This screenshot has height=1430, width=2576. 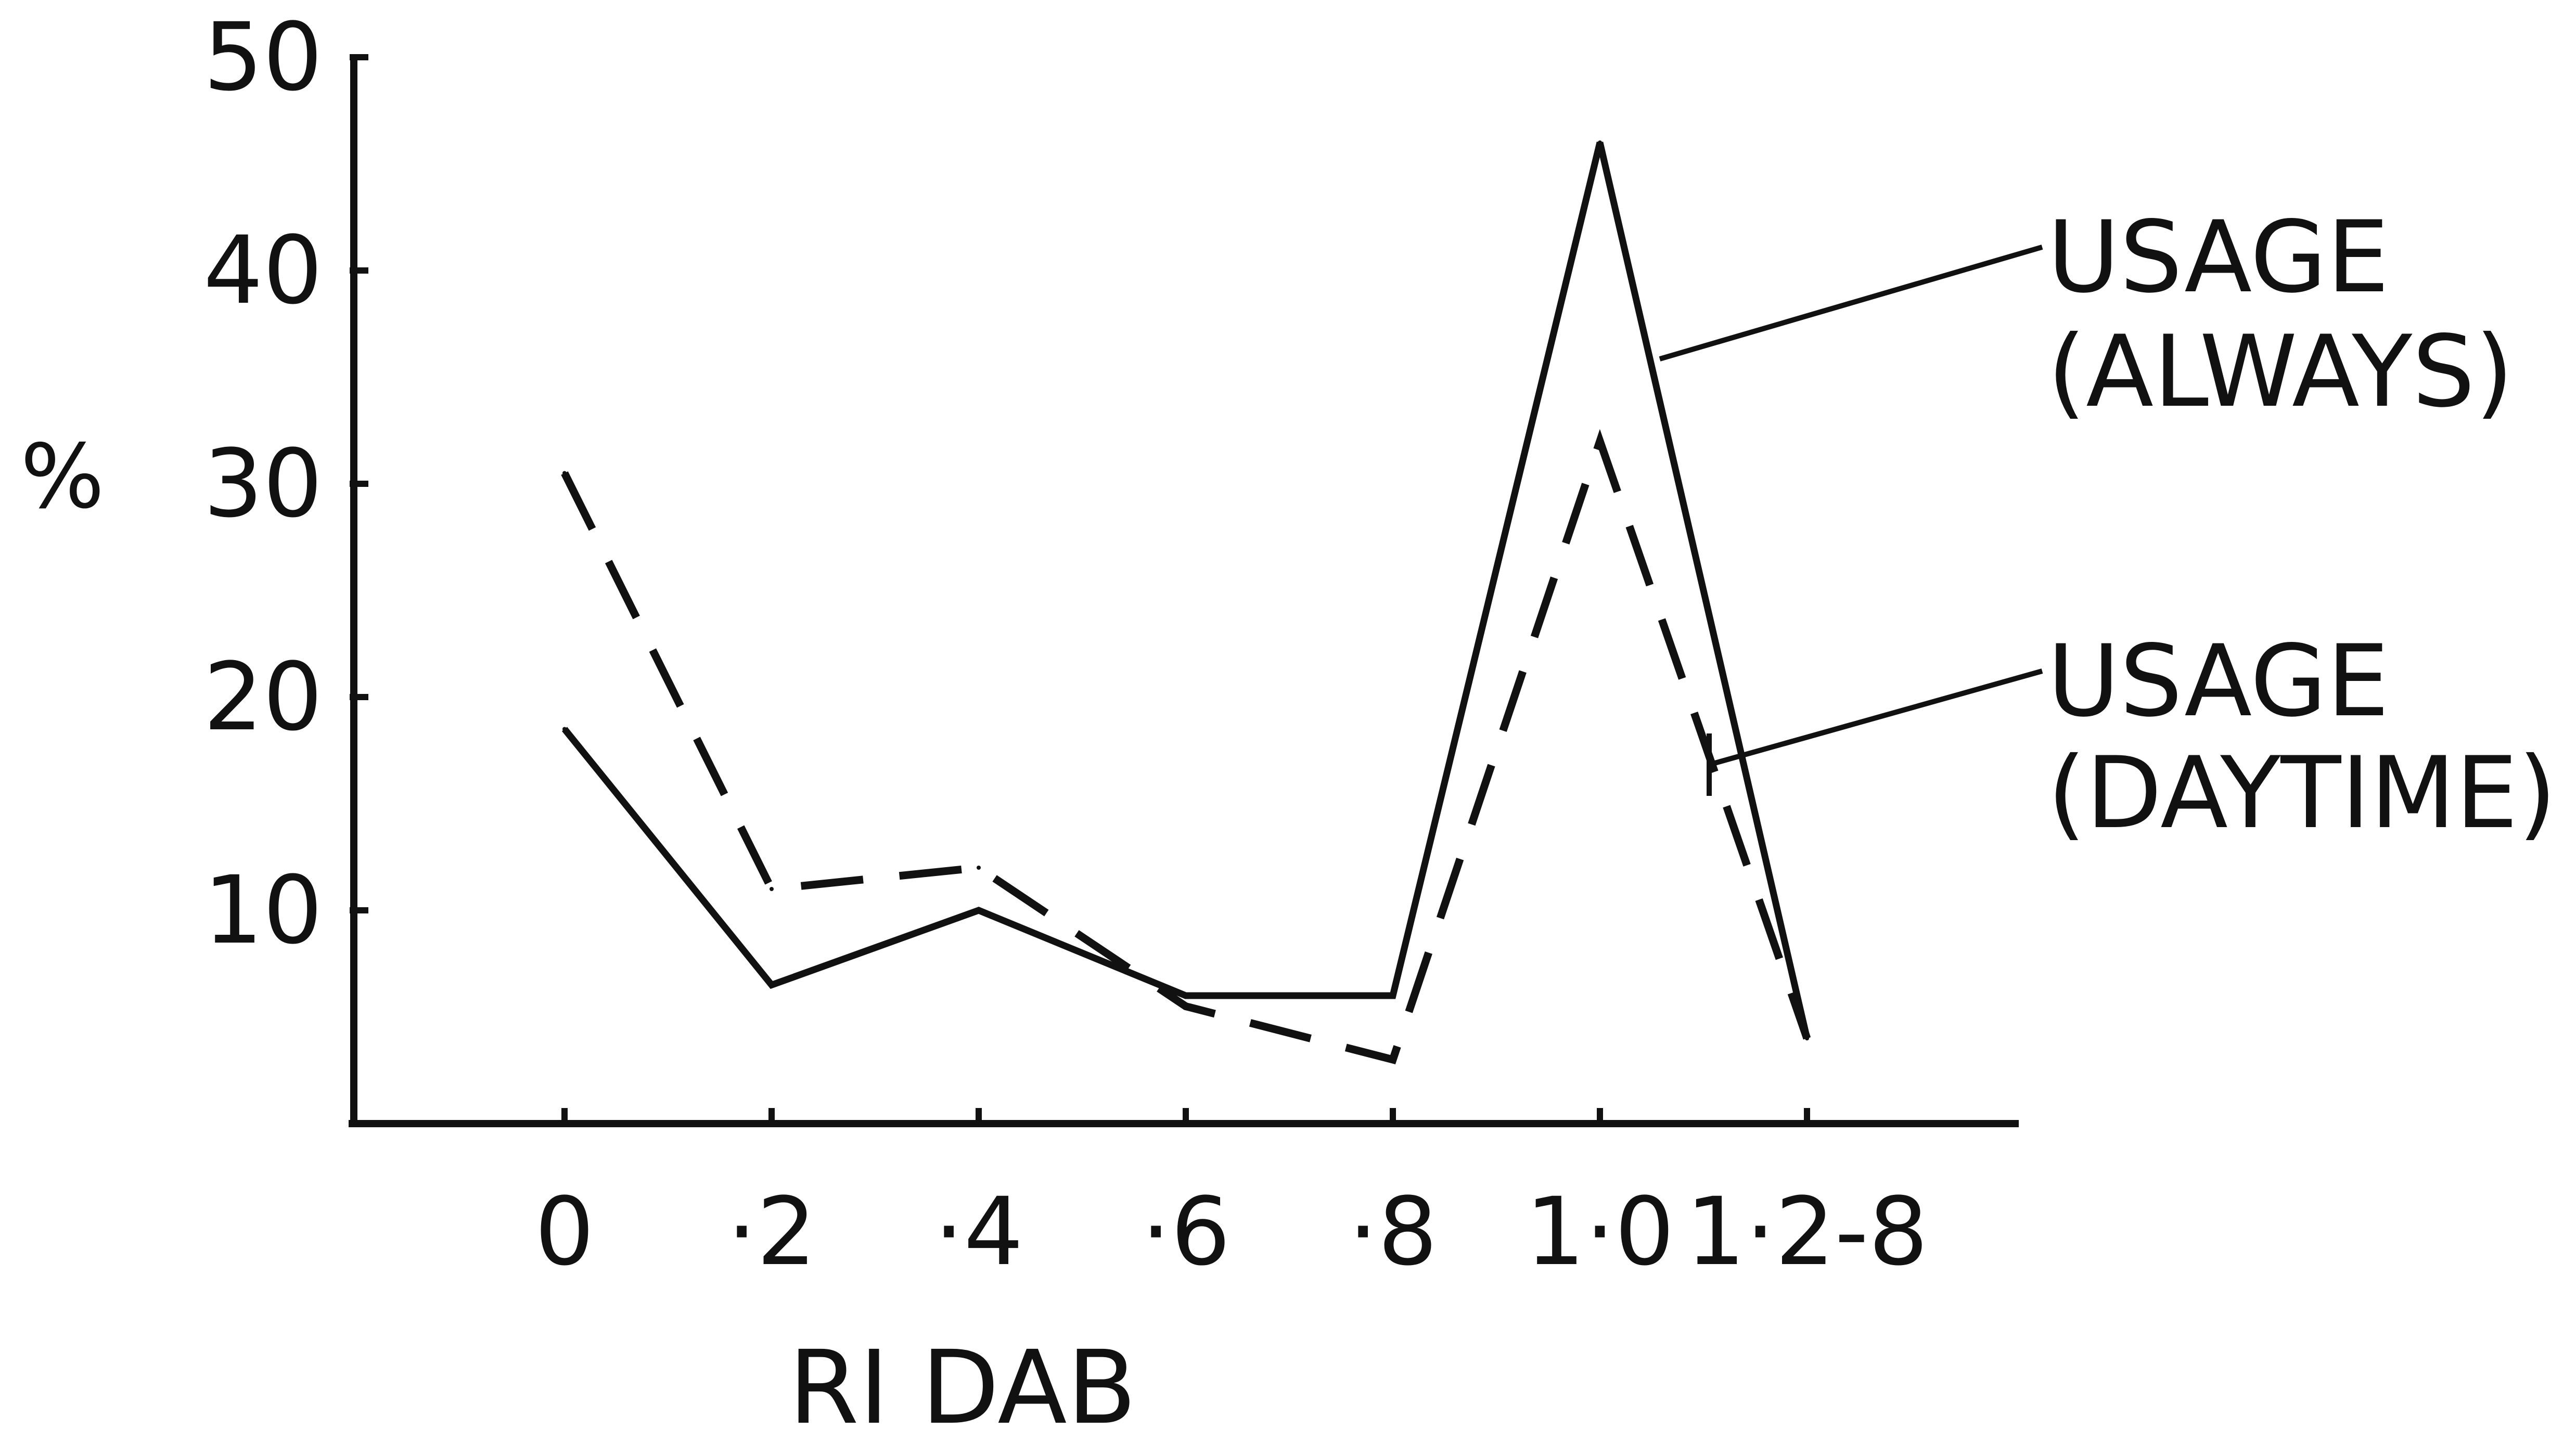 I want to click on x-tick-label: 1·2-8, so click(x=1807, y=1232).